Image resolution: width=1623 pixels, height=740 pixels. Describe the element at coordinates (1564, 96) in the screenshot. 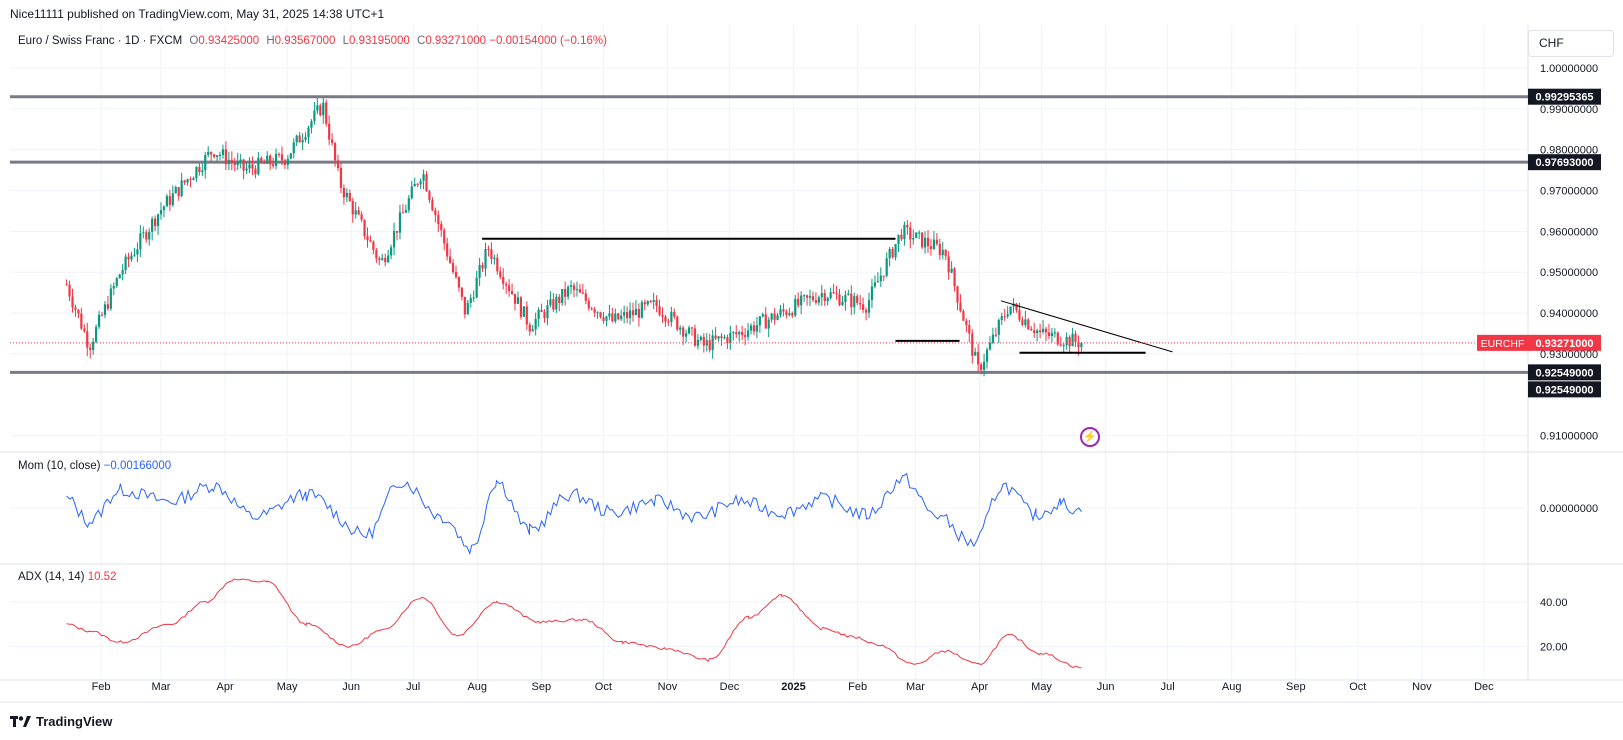

I see `level-price-tag` at that location.